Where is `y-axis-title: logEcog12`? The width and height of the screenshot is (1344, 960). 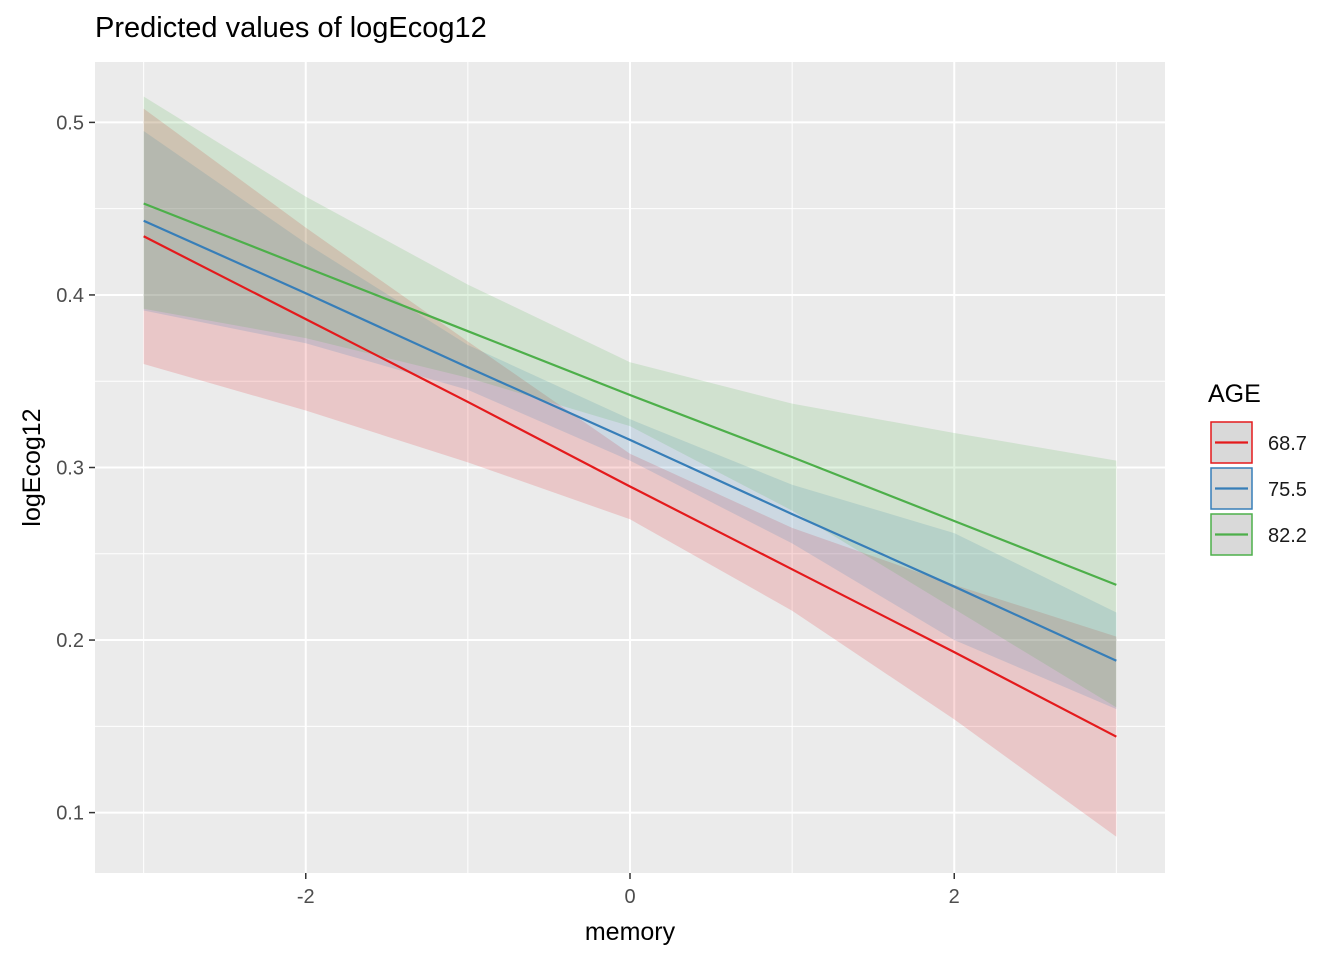 y-axis-title: logEcog12 is located at coordinates (32, 467).